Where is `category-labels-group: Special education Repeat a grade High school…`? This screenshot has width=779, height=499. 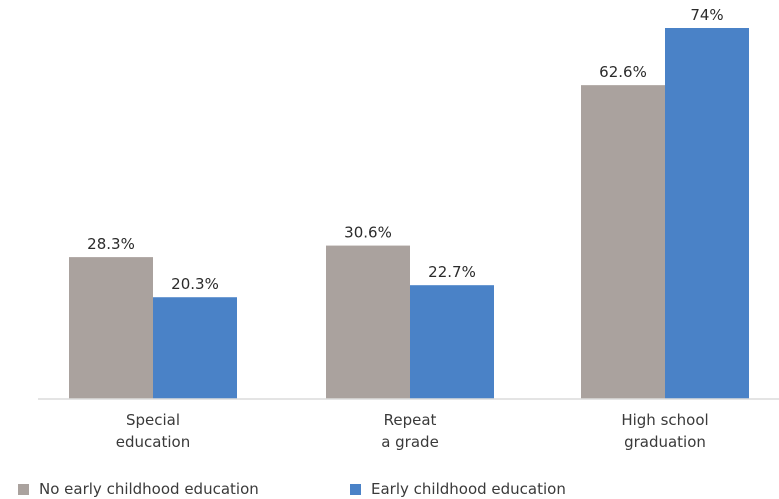 category-labels-group: Special education Repeat a grade High school… is located at coordinates (412, 431).